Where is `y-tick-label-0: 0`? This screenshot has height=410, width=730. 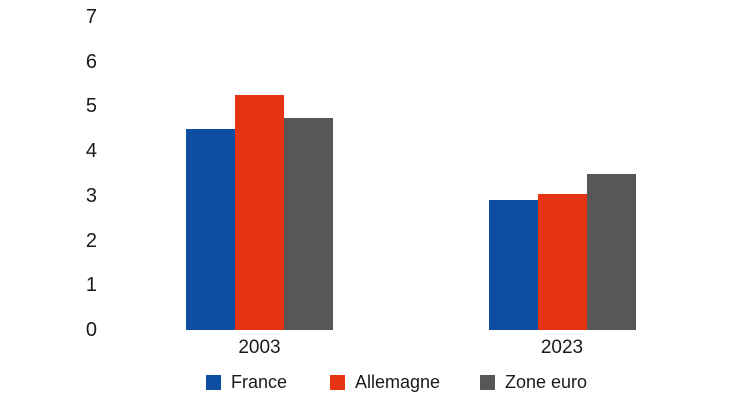 y-tick-label-0: 0 is located at coordinates (91, 330).